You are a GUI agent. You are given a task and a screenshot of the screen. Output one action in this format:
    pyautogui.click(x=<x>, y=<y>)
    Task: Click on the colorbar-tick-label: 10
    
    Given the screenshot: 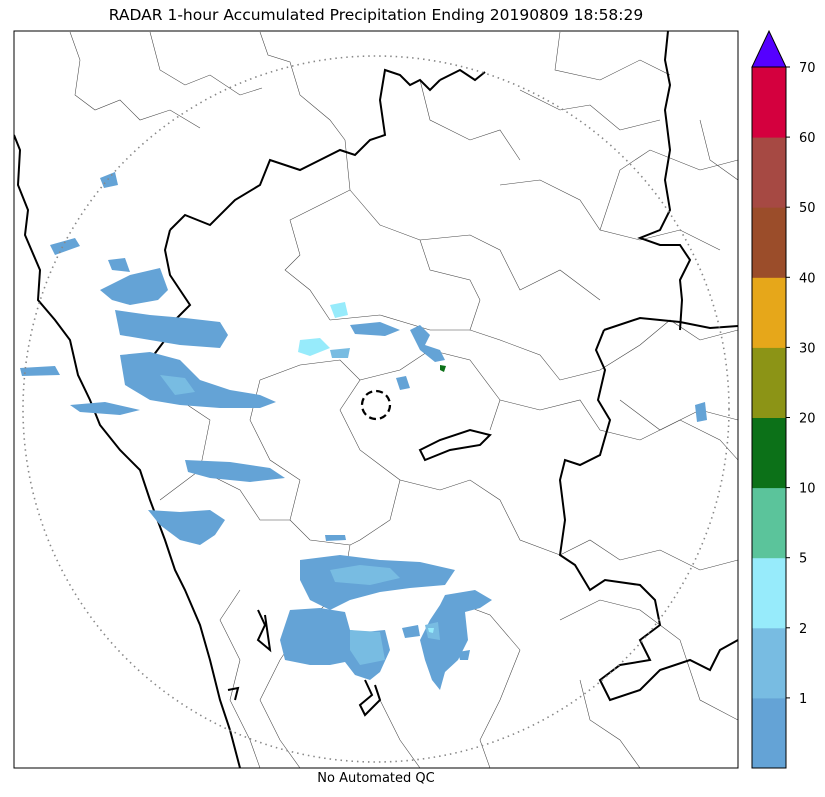 What is the action you would take?
    pyautogui.click(x=807, y=489)
    